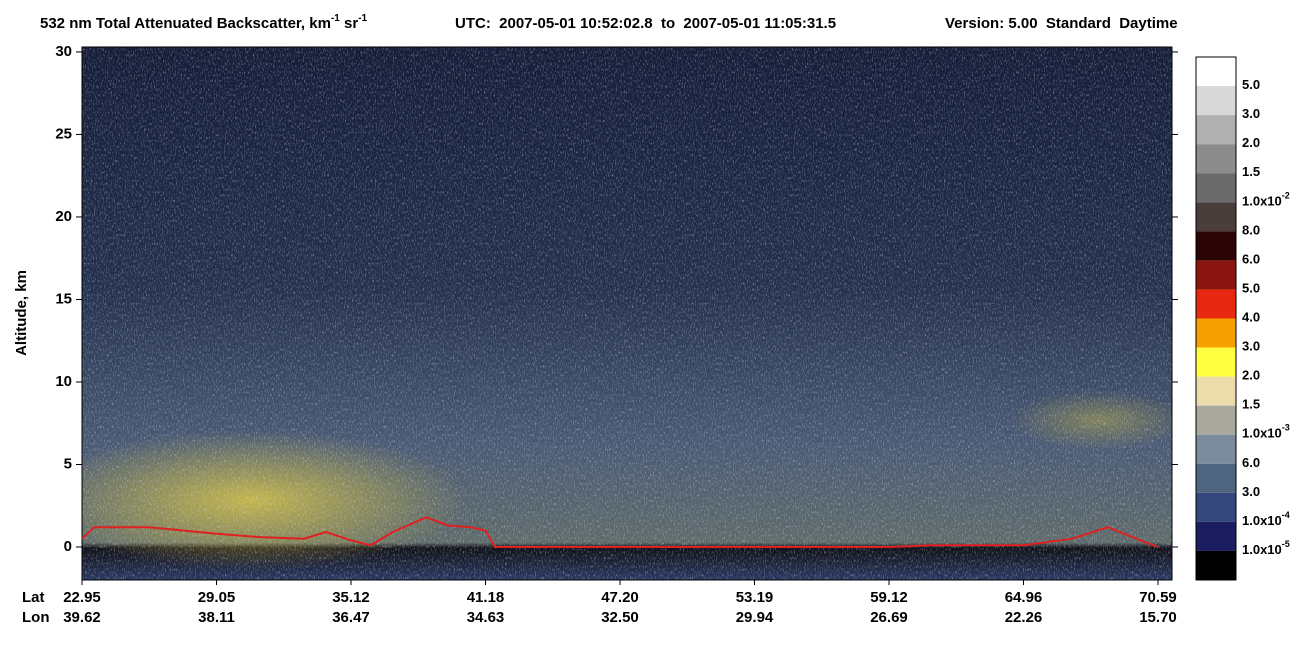  What do you see at coordinates (216, 617) in the screenshot?
I see `lon-tick-label: 38.11` at bounding box center [216, 617].